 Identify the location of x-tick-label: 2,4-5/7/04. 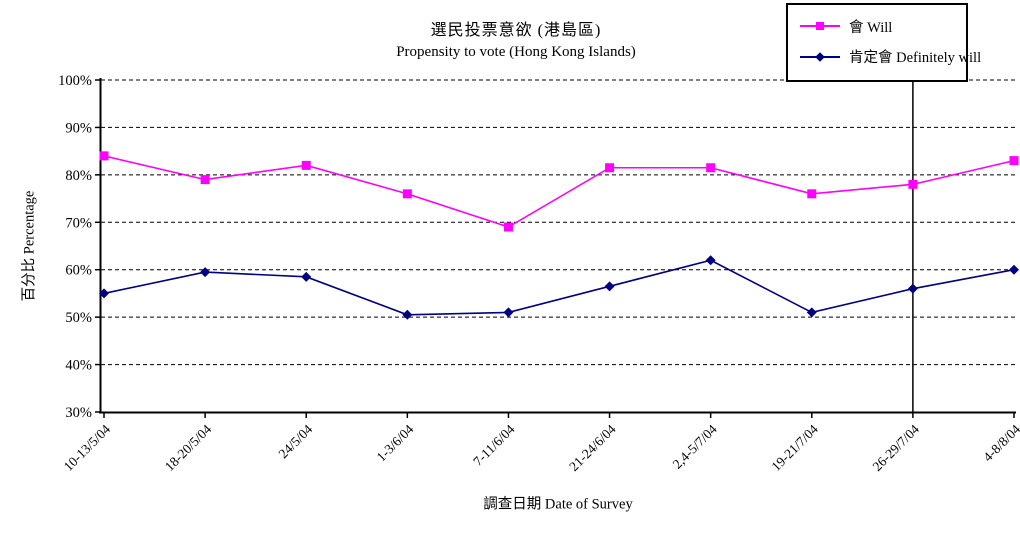
(695, 446).